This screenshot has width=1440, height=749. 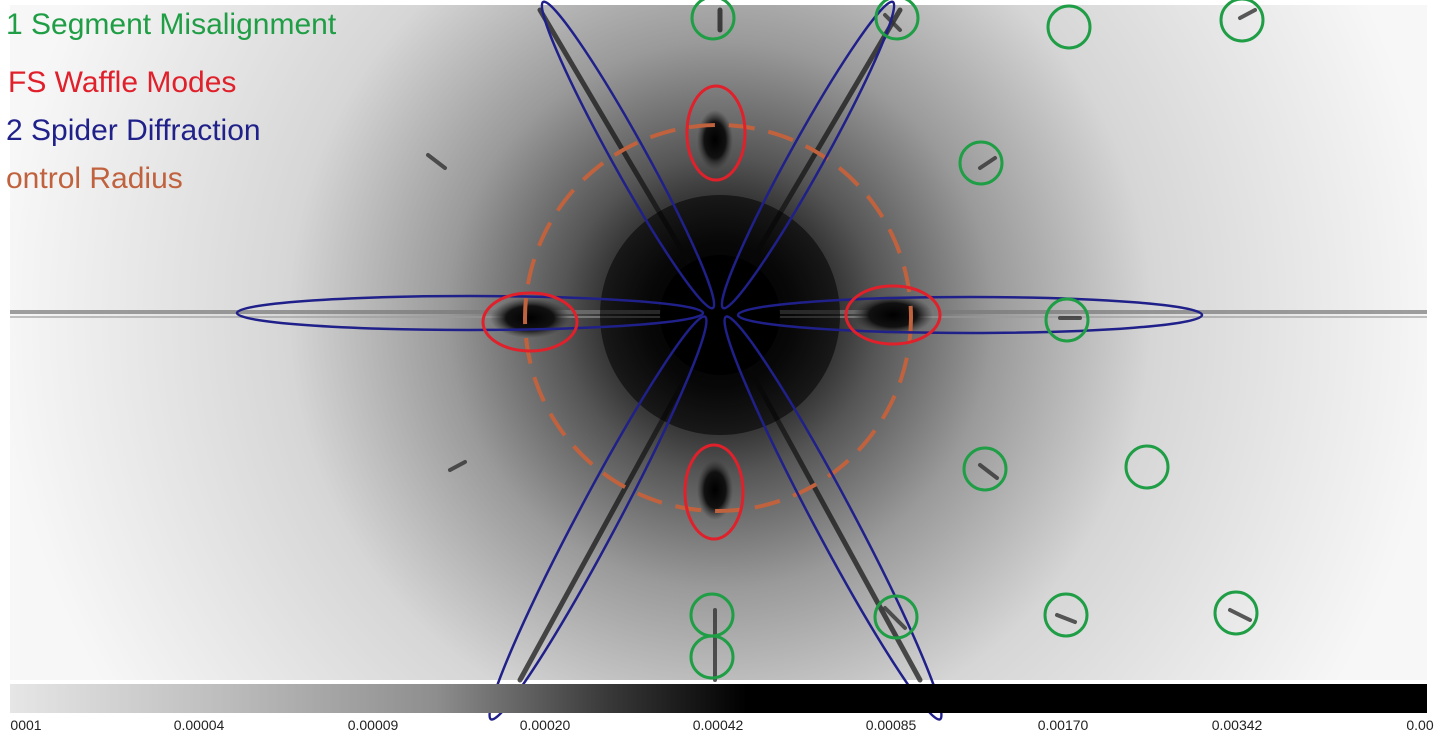 I want to click on colorbar-tick: 0.00085, so click(x=891, y=725).